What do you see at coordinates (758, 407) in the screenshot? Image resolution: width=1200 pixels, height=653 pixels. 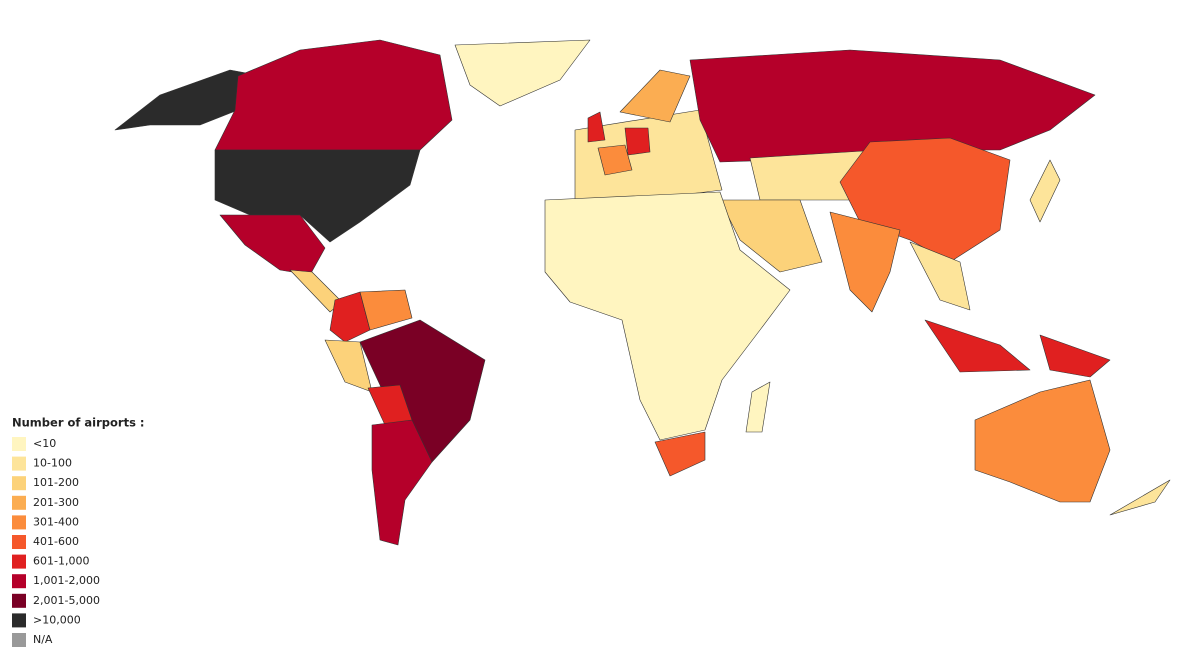 I see `madagascar` at bounding box center [758, 407].